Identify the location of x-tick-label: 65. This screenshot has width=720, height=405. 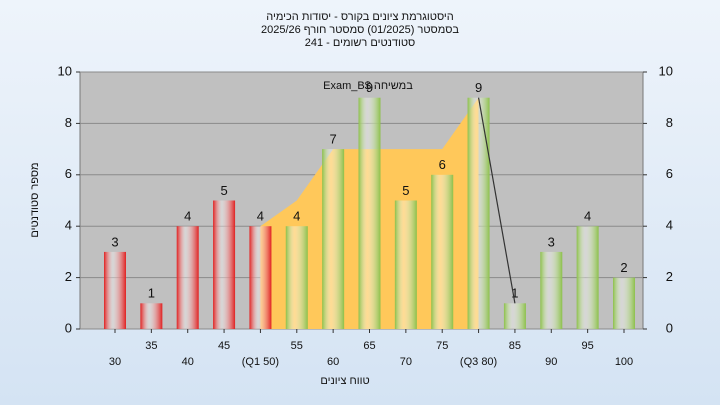
(369, 346).